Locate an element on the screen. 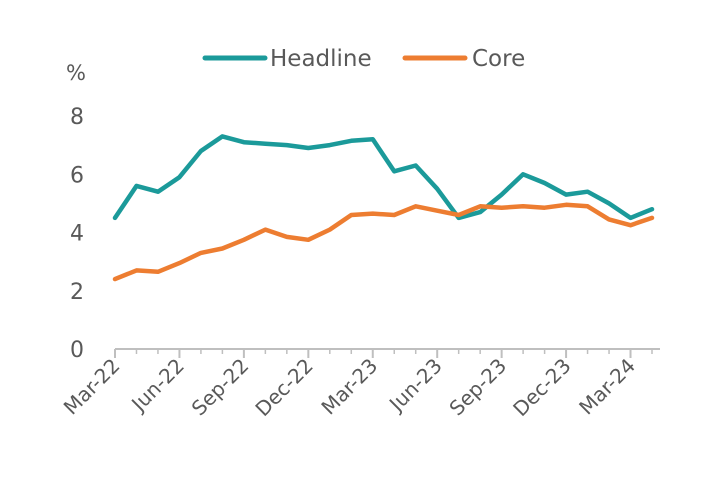 This screenshot has height=483, width=720. x-tick-label: Mar-23 is located at coordinates (349, 387).